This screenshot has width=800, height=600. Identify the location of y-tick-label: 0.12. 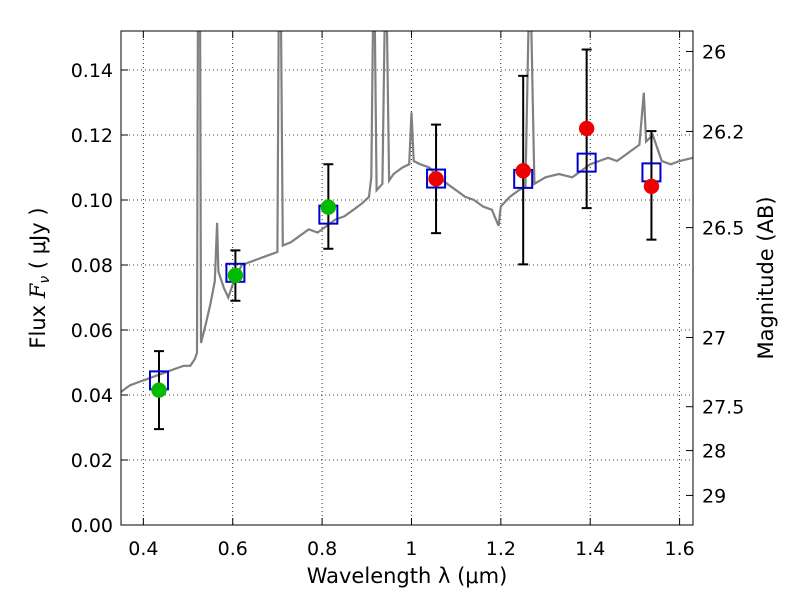
(92, 136).